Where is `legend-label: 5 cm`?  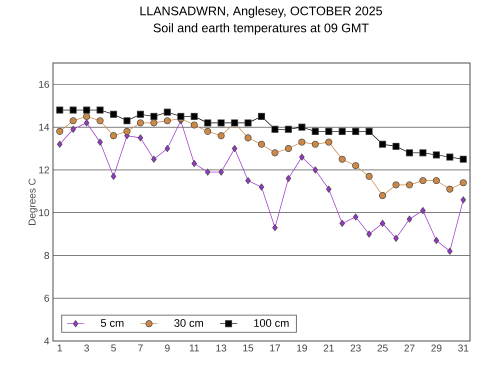 legend-label: 5 cm is located at coordinates (112, 323).